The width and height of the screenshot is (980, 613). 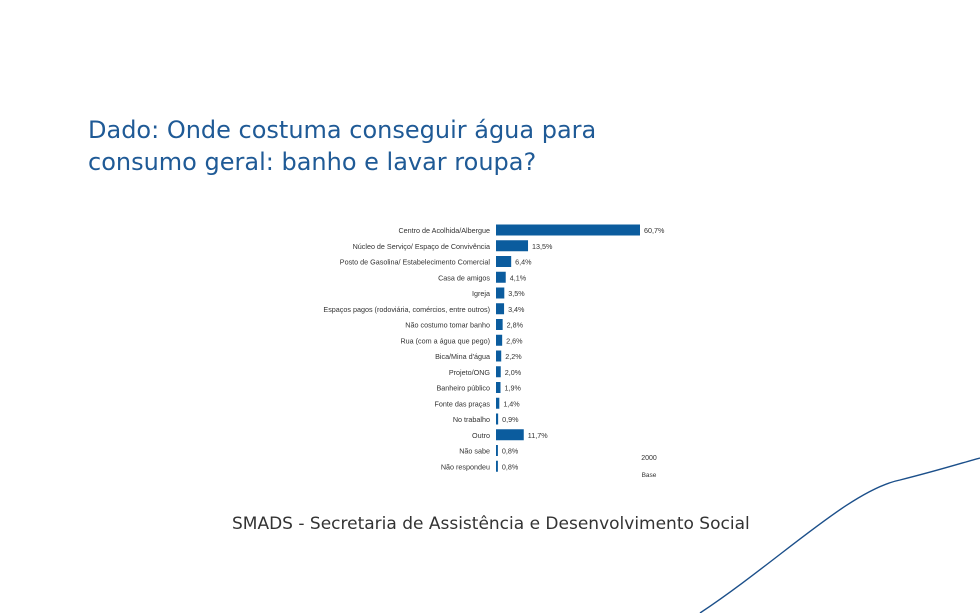 I want to click on value-label: 2,6%, so click(x=514, y=340).